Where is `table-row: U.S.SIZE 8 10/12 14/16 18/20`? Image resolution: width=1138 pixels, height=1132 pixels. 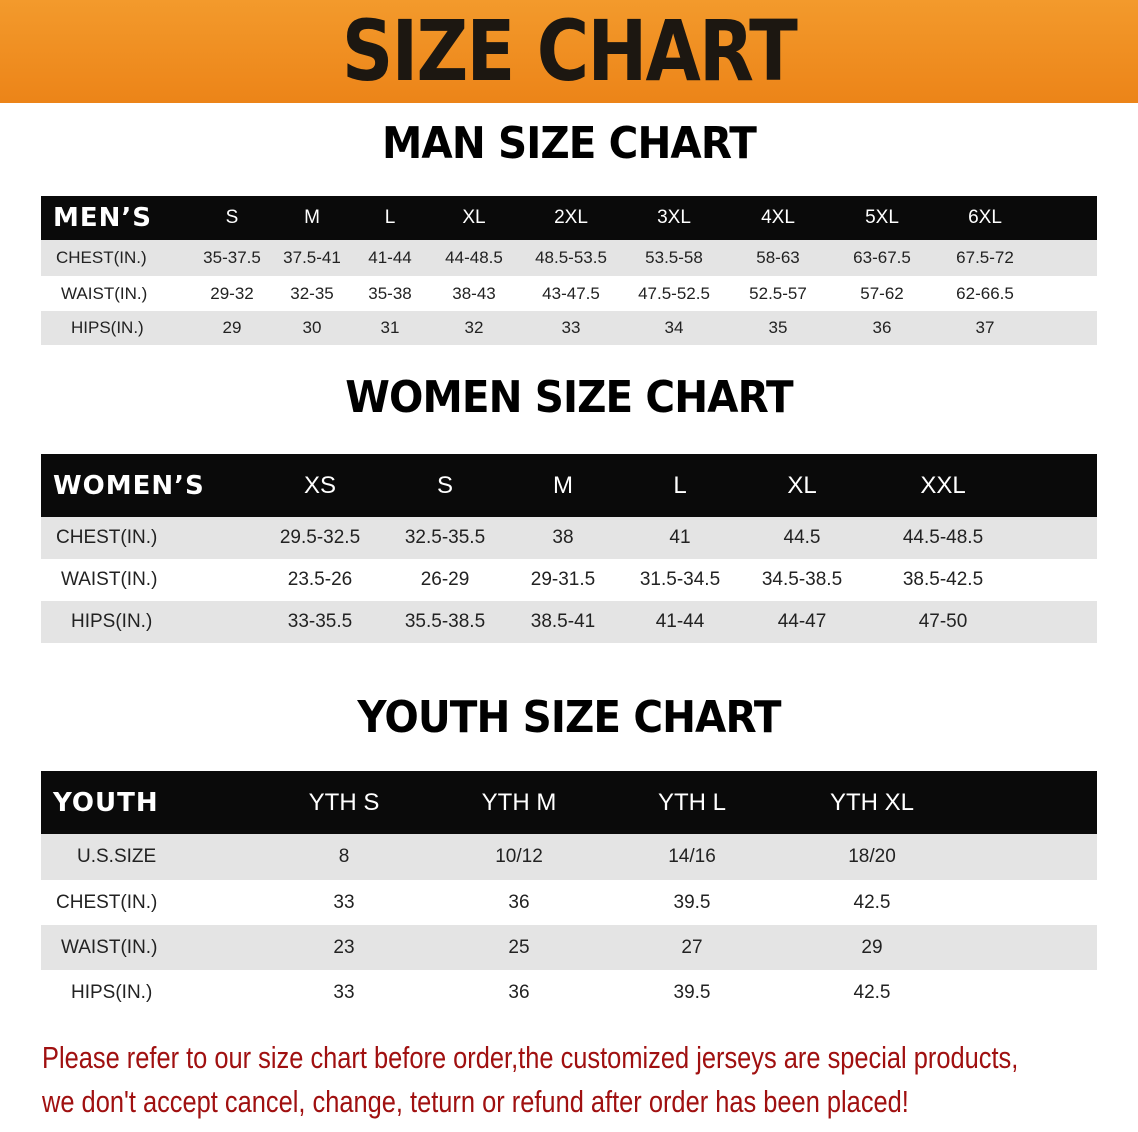 table-row: U.S.SIZE 8 10/12 14/16 18/20 is located at coordinates (569, 857).